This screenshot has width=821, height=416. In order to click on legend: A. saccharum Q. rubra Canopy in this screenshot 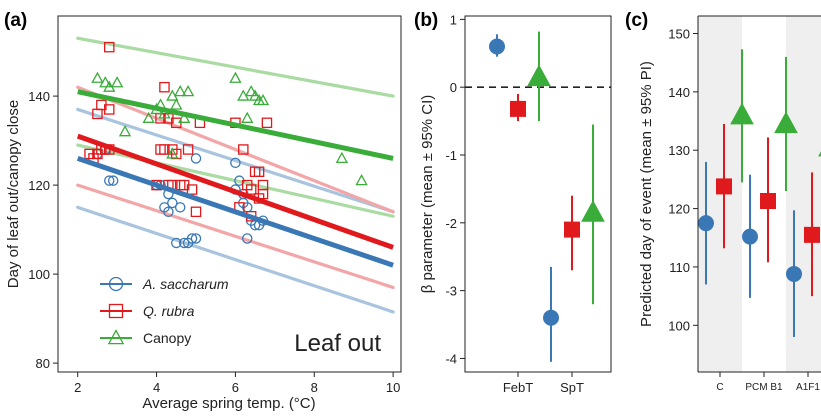, I will do `click(164, 311)`.